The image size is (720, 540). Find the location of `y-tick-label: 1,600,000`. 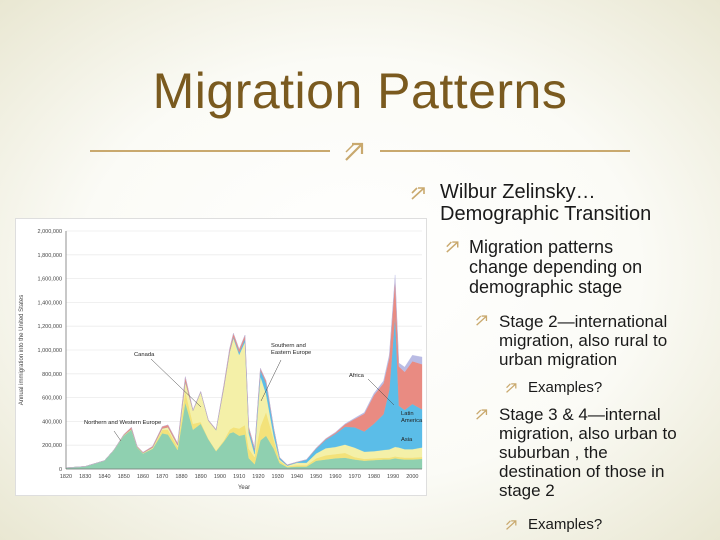

y-tick-label: 1,600,000 is located at coordinates (50, 280).